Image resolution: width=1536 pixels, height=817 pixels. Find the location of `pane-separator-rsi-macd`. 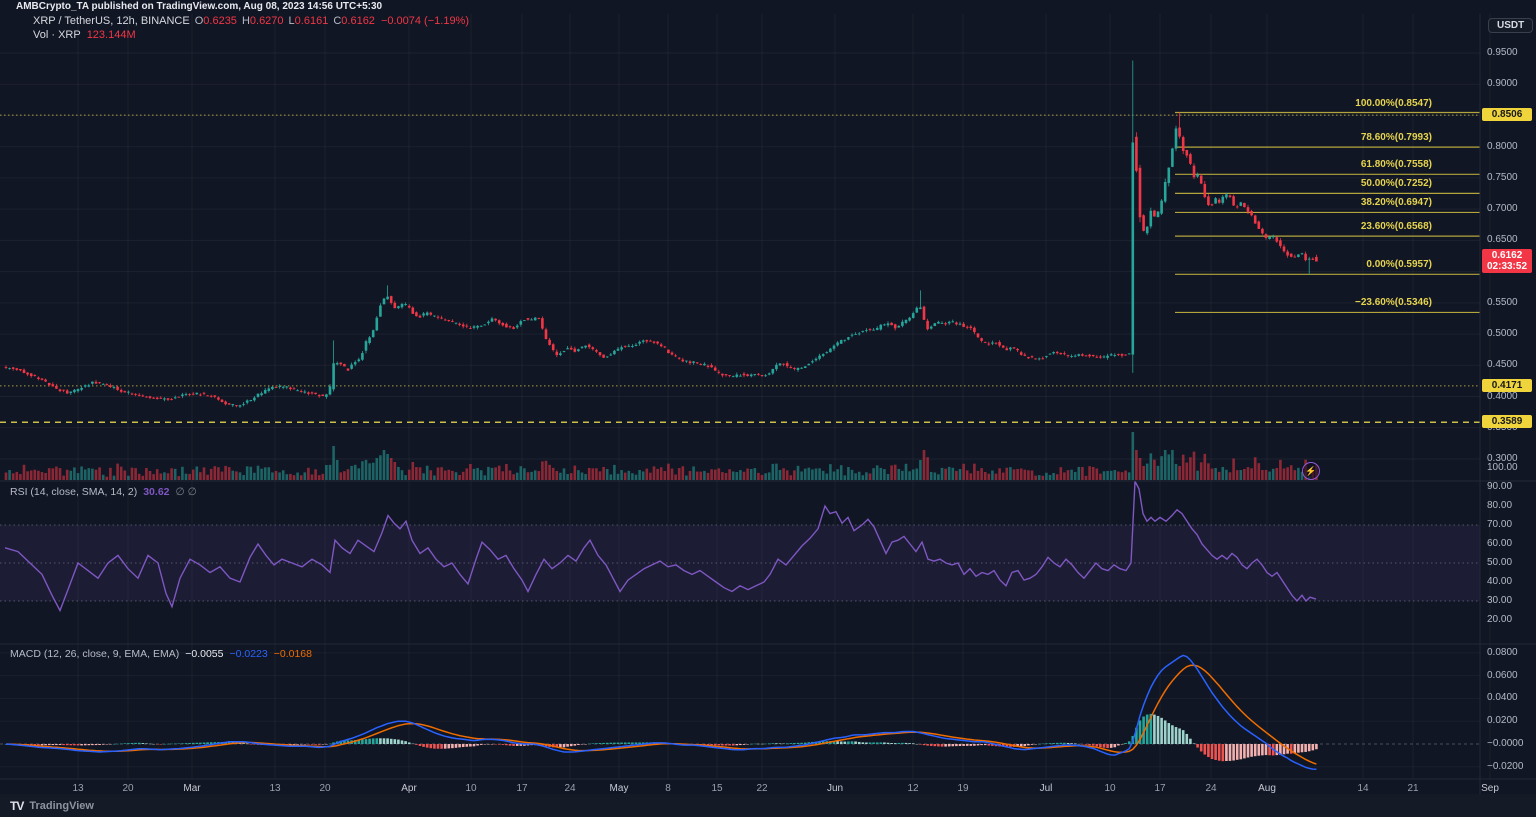

pane-separator-rsi-macd is located at coordinates (768, 644).